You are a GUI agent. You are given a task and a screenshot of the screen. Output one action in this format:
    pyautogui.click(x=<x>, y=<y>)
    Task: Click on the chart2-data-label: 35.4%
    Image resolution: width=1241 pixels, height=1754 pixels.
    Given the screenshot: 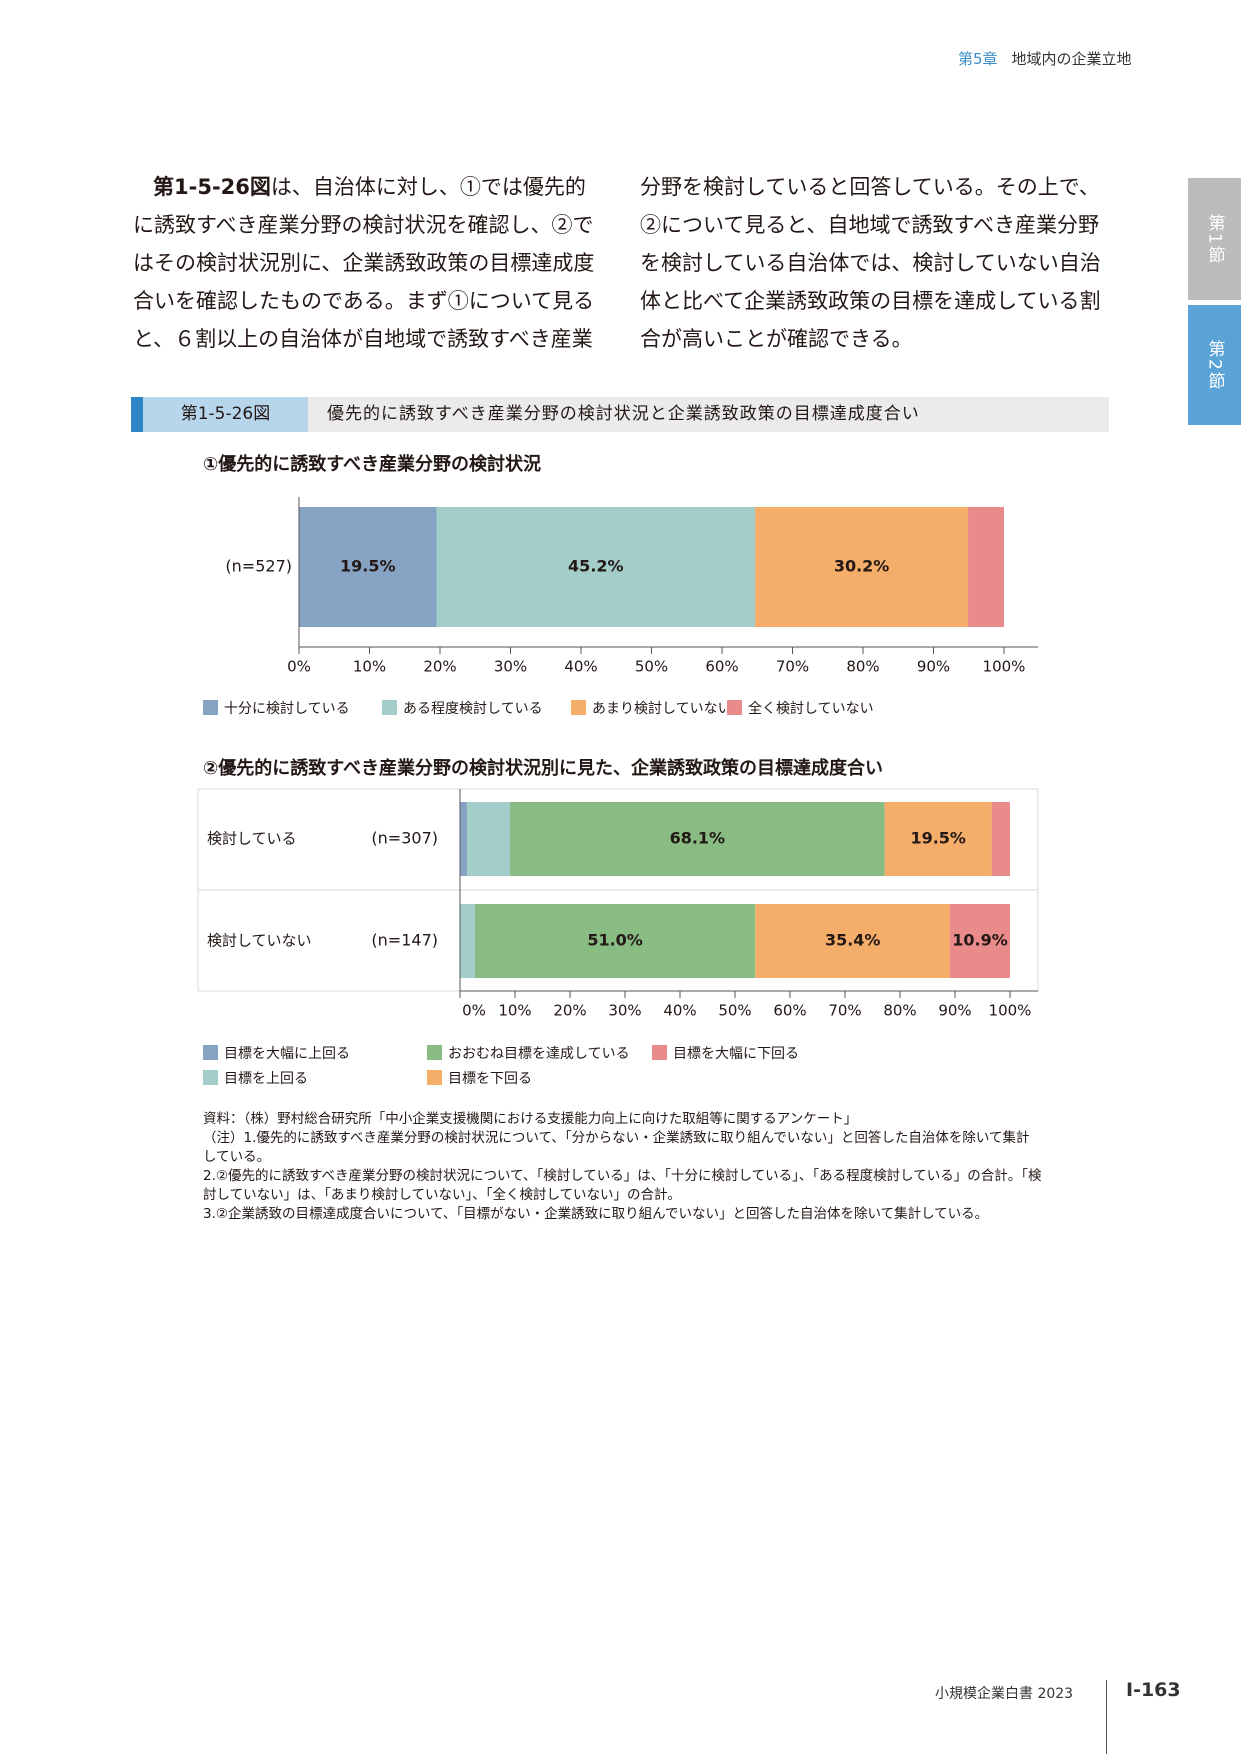 What is the action you would take?
    pyautogui.click(x=853, y=940)
    